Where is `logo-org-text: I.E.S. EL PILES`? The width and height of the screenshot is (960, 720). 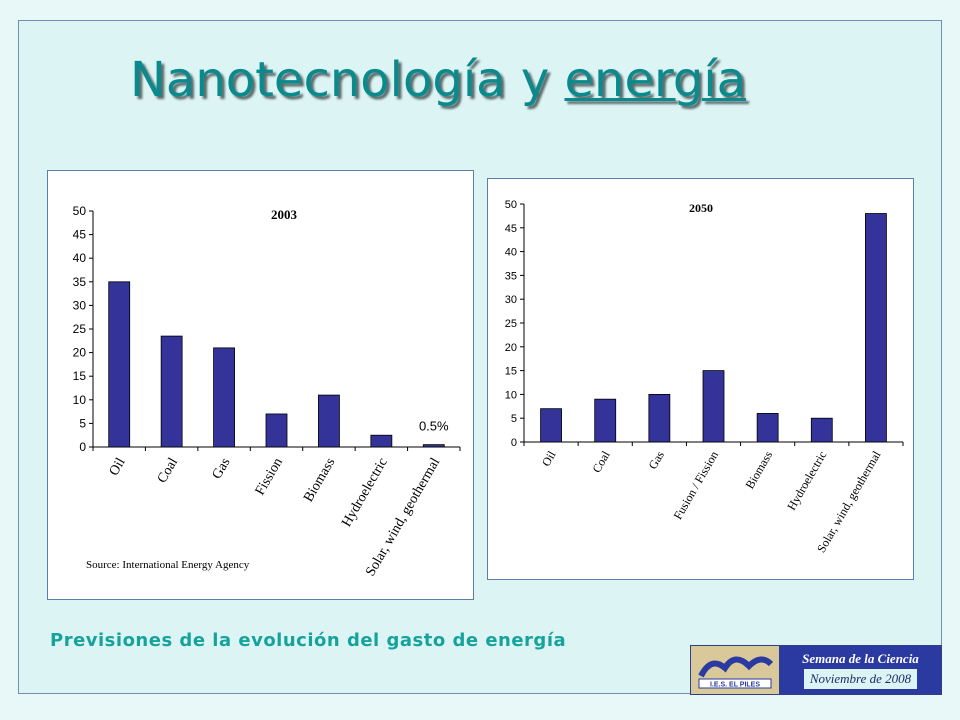
logo-org-text: I.E.S. EL PILES is located at coordinates (735, 685).